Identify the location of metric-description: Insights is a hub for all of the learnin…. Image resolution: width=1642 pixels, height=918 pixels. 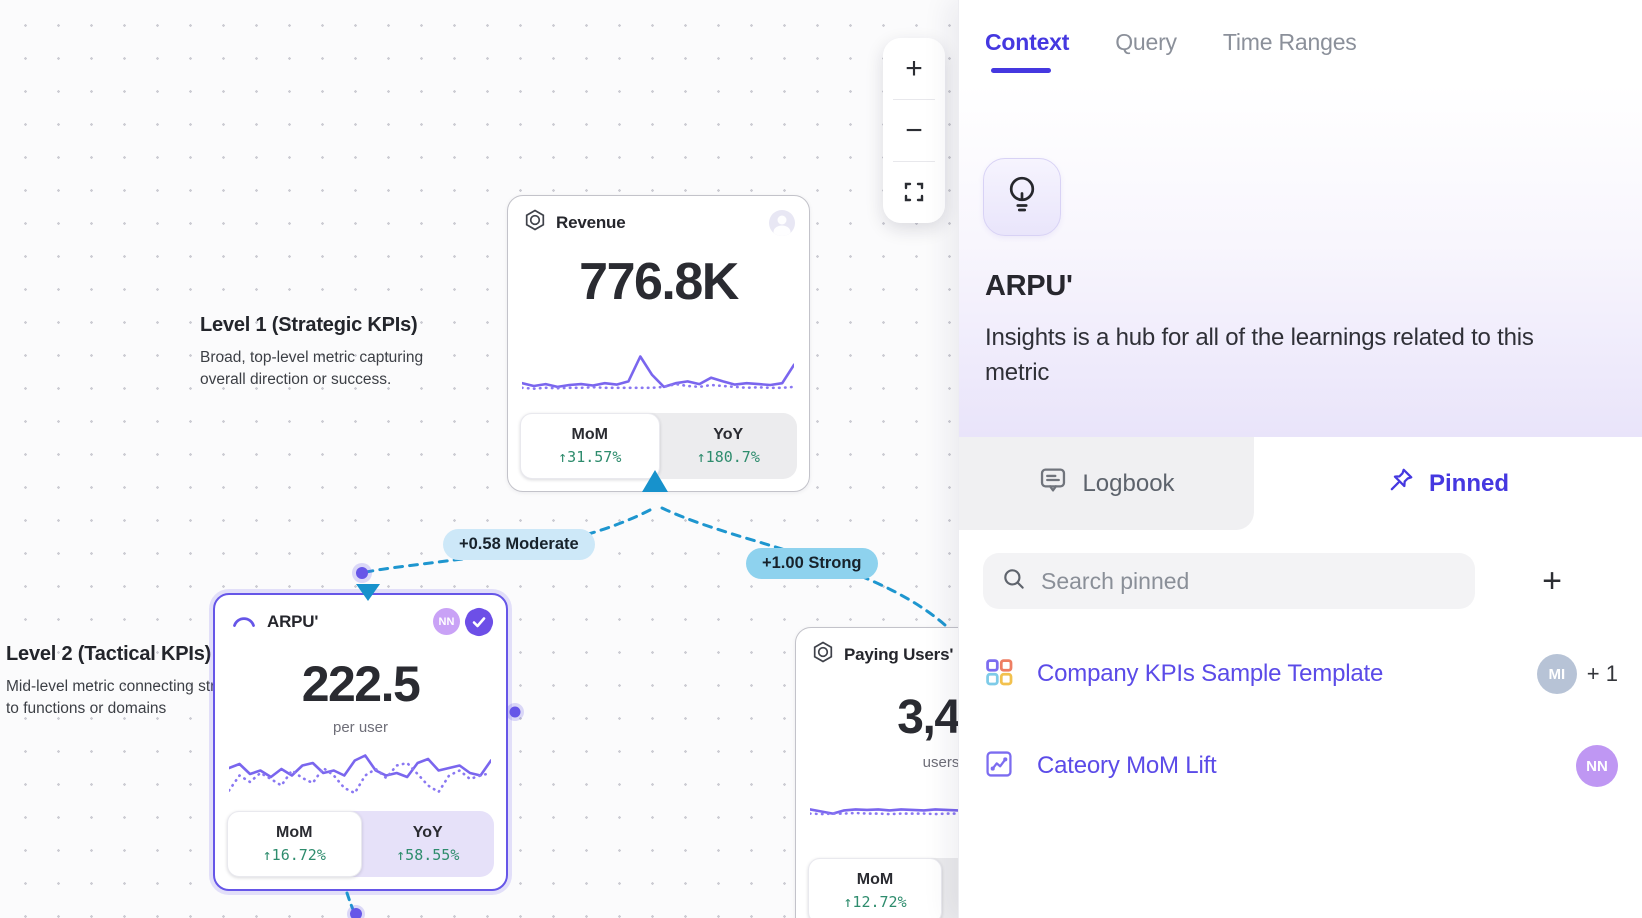
(1259, 355).